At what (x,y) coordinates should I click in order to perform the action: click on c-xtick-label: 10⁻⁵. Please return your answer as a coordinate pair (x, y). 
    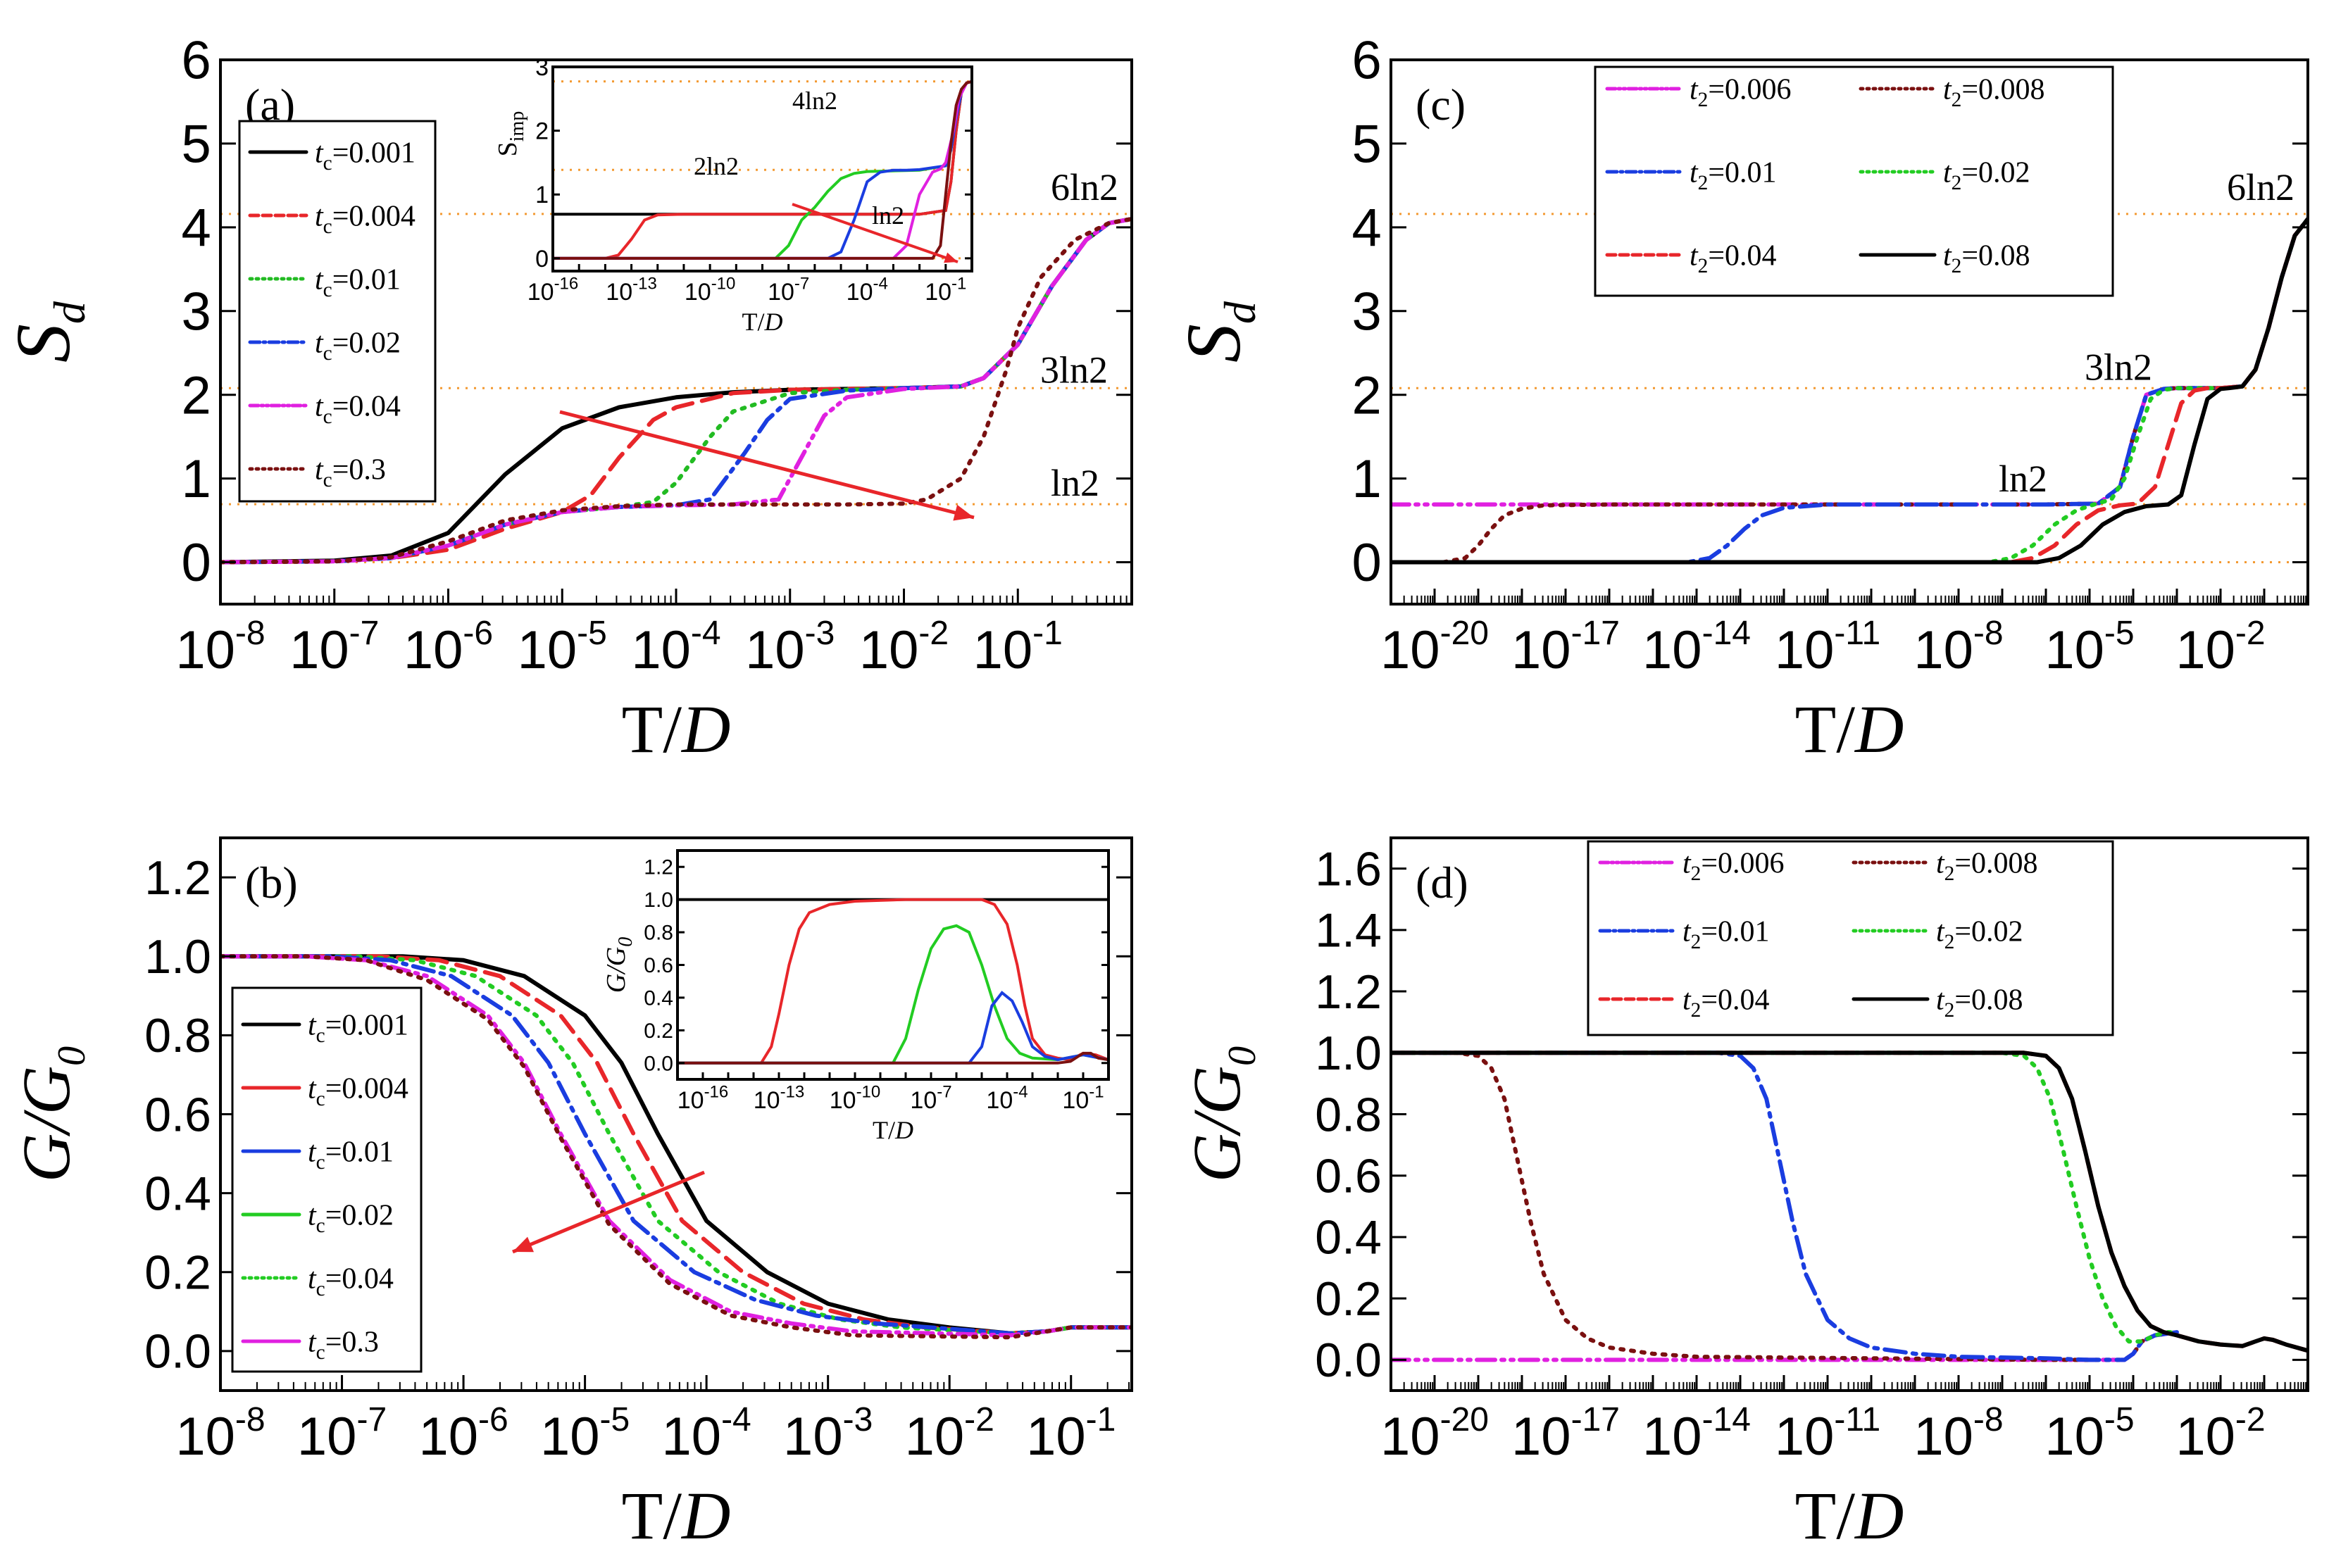
    Looking at the image, I should click on (2089, 647).